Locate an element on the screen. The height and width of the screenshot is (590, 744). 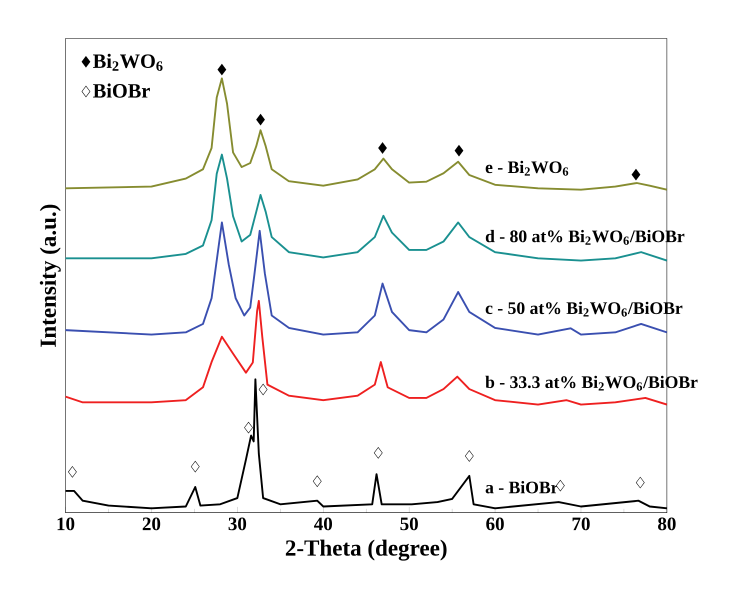
x-tick-label: 60 is located at coordinates (495, 524).